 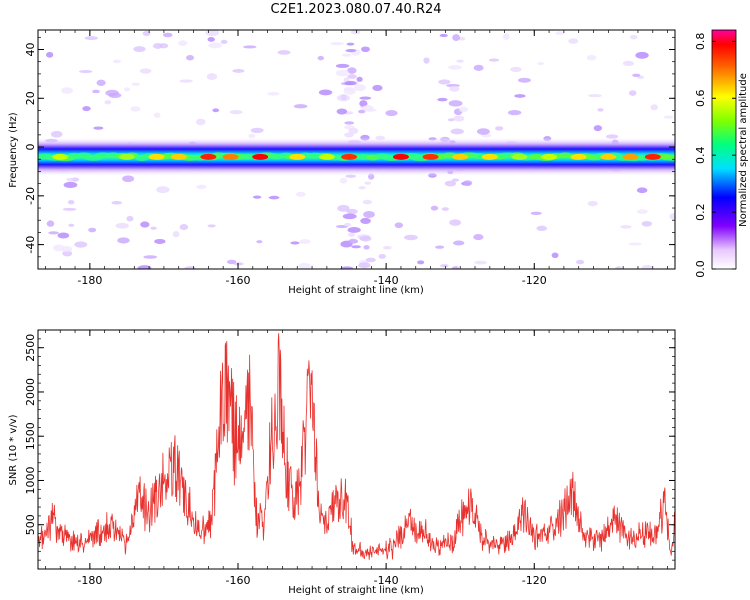 What do you see at coordinates (534, 280) in the screenshot?
I see `x-tick-label: -120` at bounding box center [534, 280].